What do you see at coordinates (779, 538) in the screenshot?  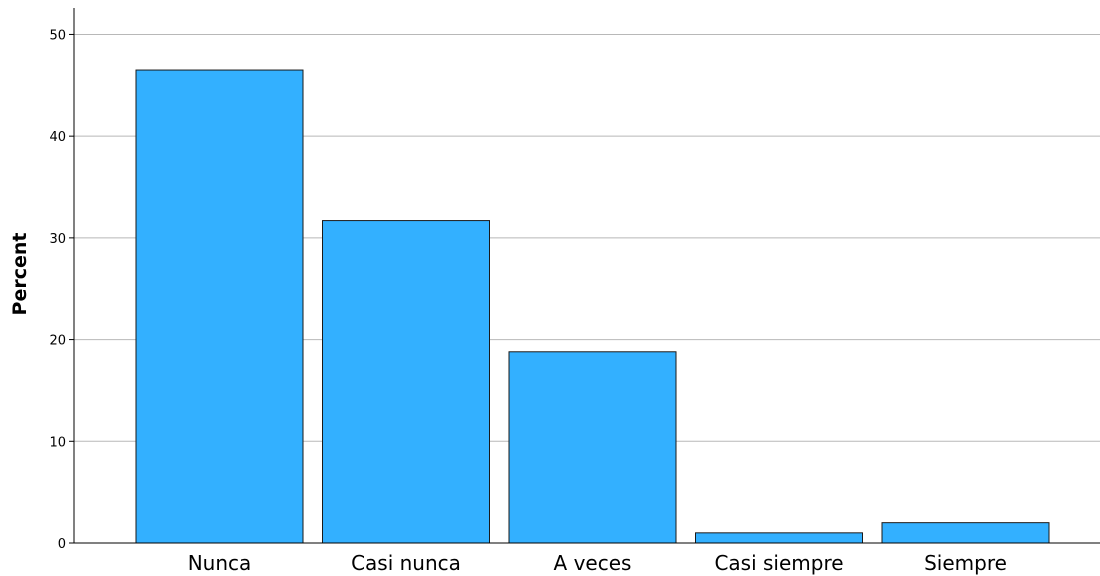 I see `bar-casi-siempre` at bounding box center [779, 538].